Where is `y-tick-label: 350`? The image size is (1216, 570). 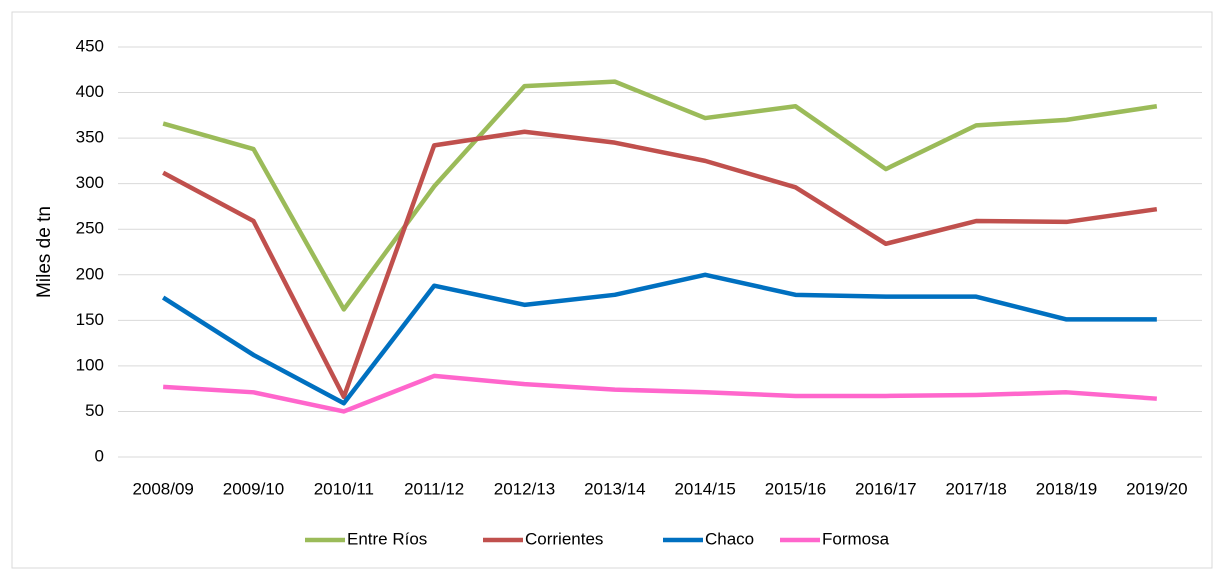
y-tick-label: 350 is located at coordinates (90, 137).